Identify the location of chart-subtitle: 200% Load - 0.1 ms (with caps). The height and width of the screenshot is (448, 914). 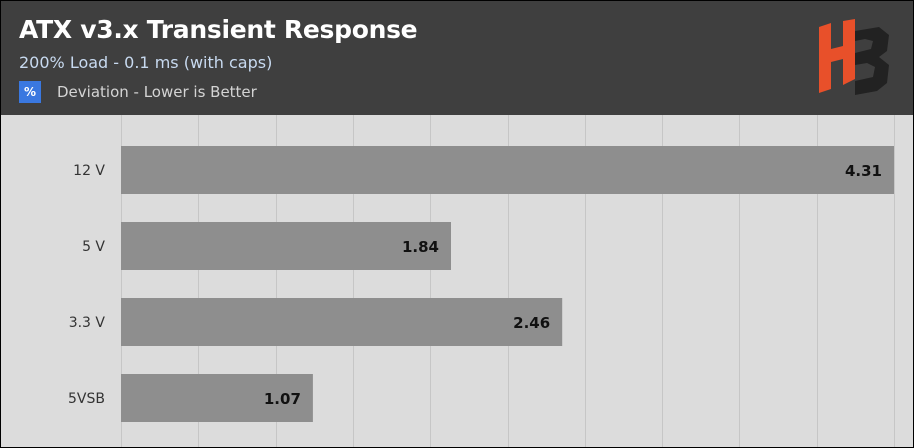
(146, 62).